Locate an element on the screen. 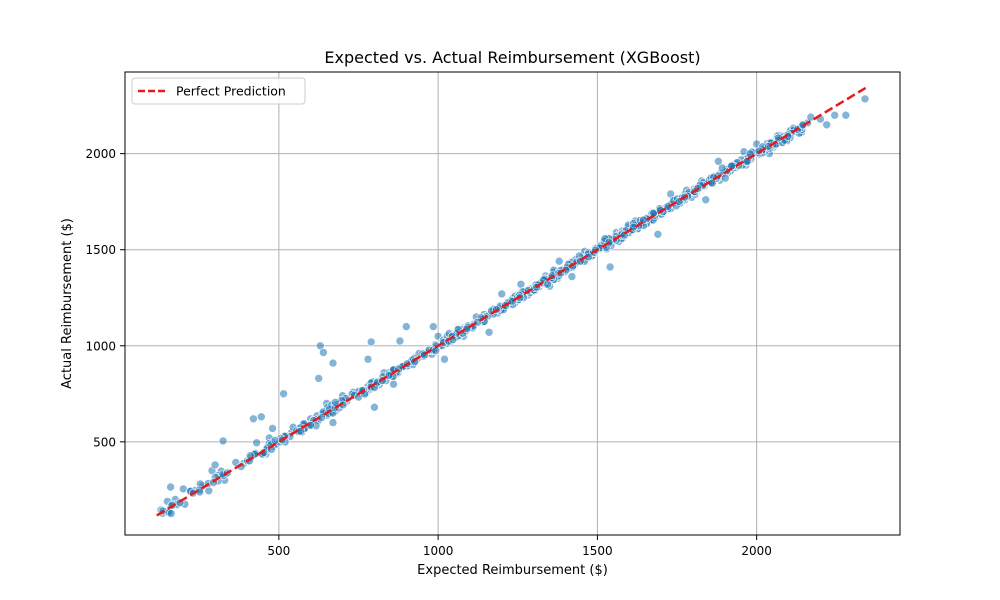 The width and height of the screenshot is (1000, 600). y-axis: 500 1000 1500 2000 is located at coordinates (105, 298).